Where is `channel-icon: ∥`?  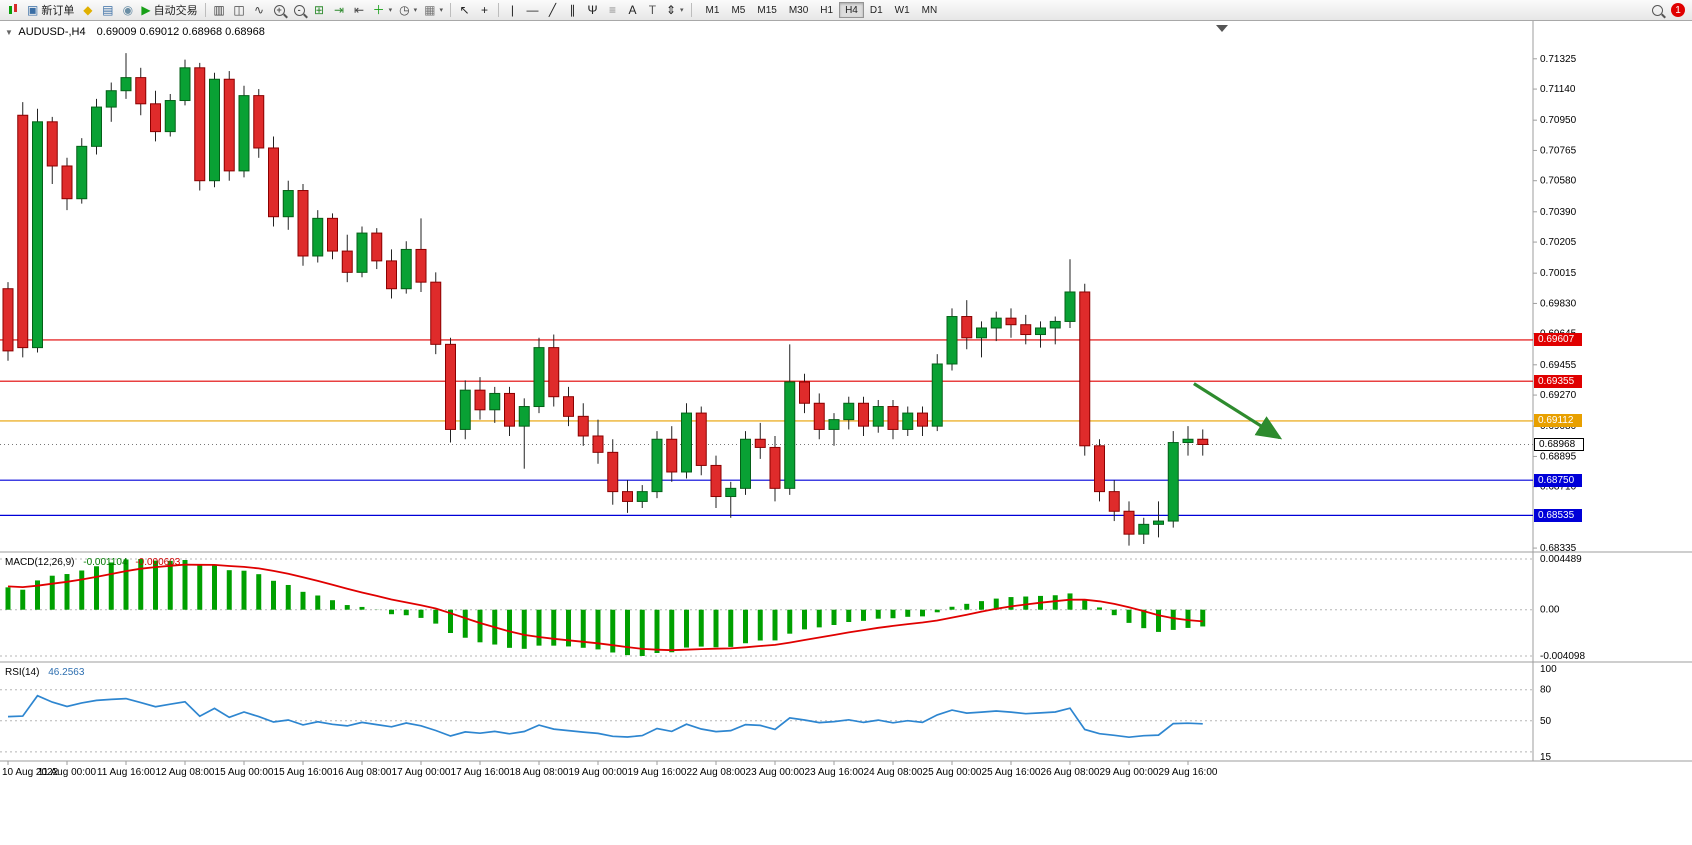 channel-icon: ∥ is located at coordinates (572, 10).